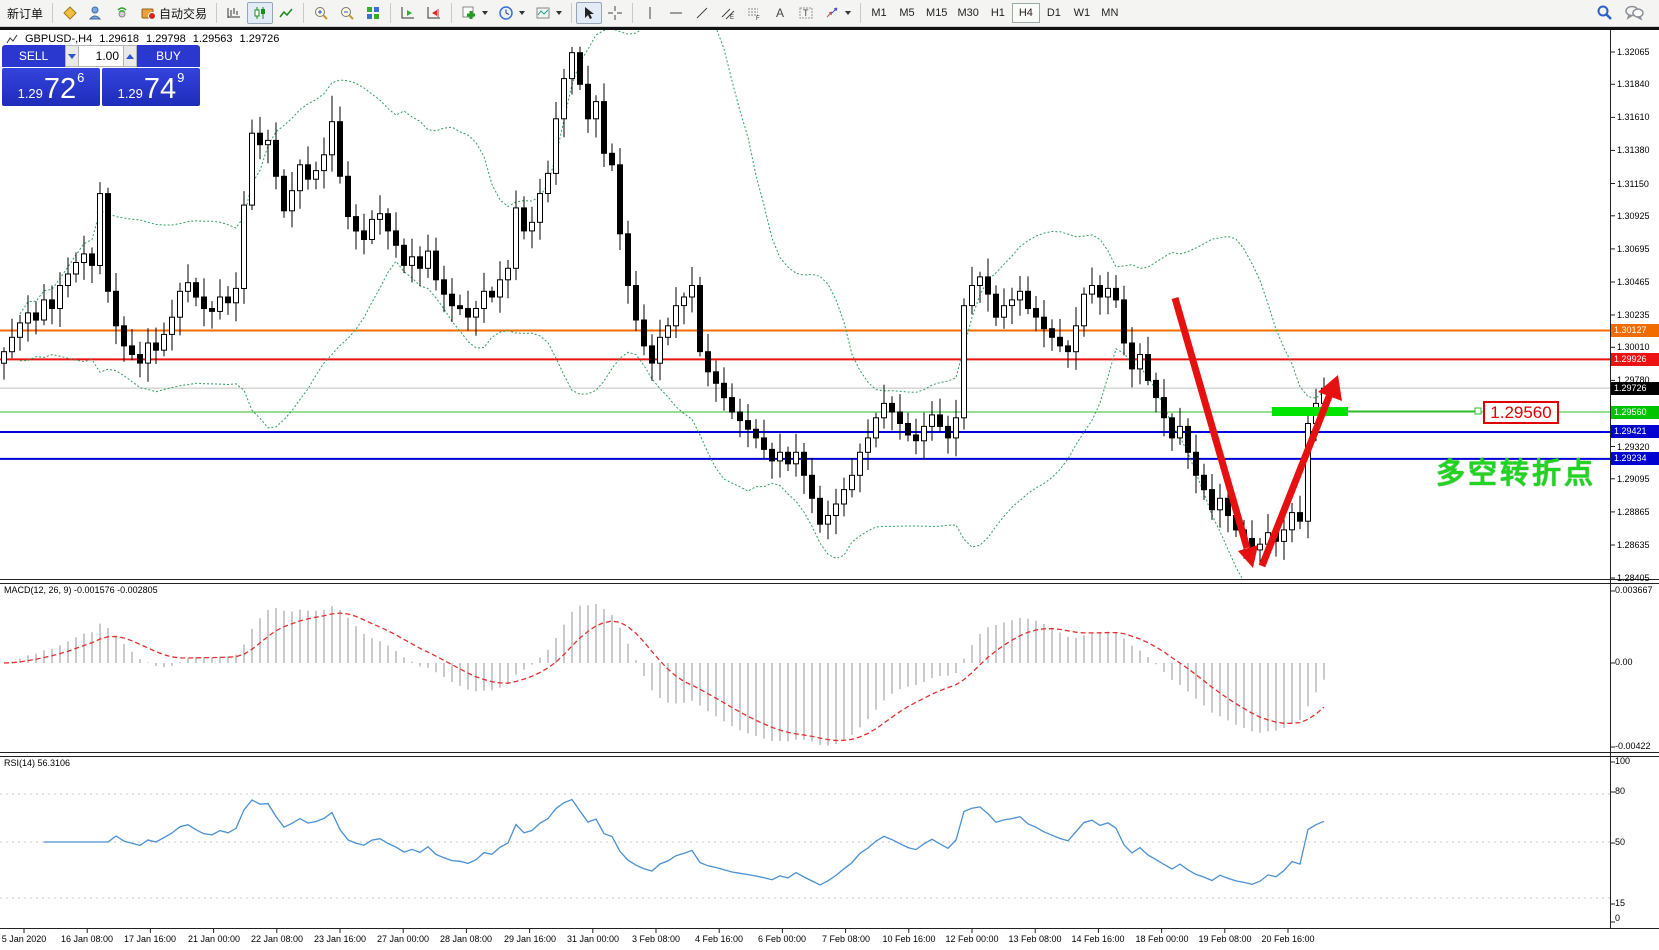 Image resolution: width=1659 pixels, height=950 pixels. I want to click on sell-price-button: 1.29 72 6, so click(51, 87).